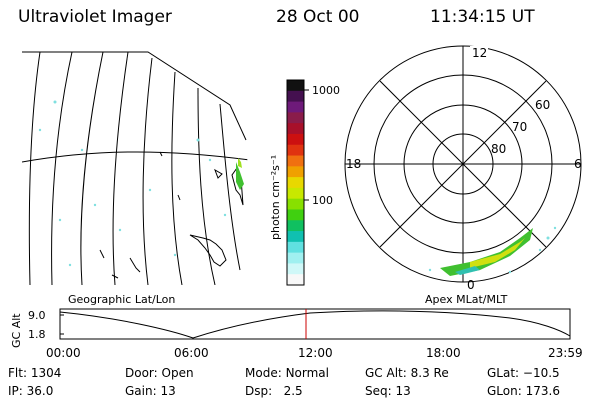 The height and width of the screenshot is (400, 600). I want to click on door-label: Door:, so click(141, 373).